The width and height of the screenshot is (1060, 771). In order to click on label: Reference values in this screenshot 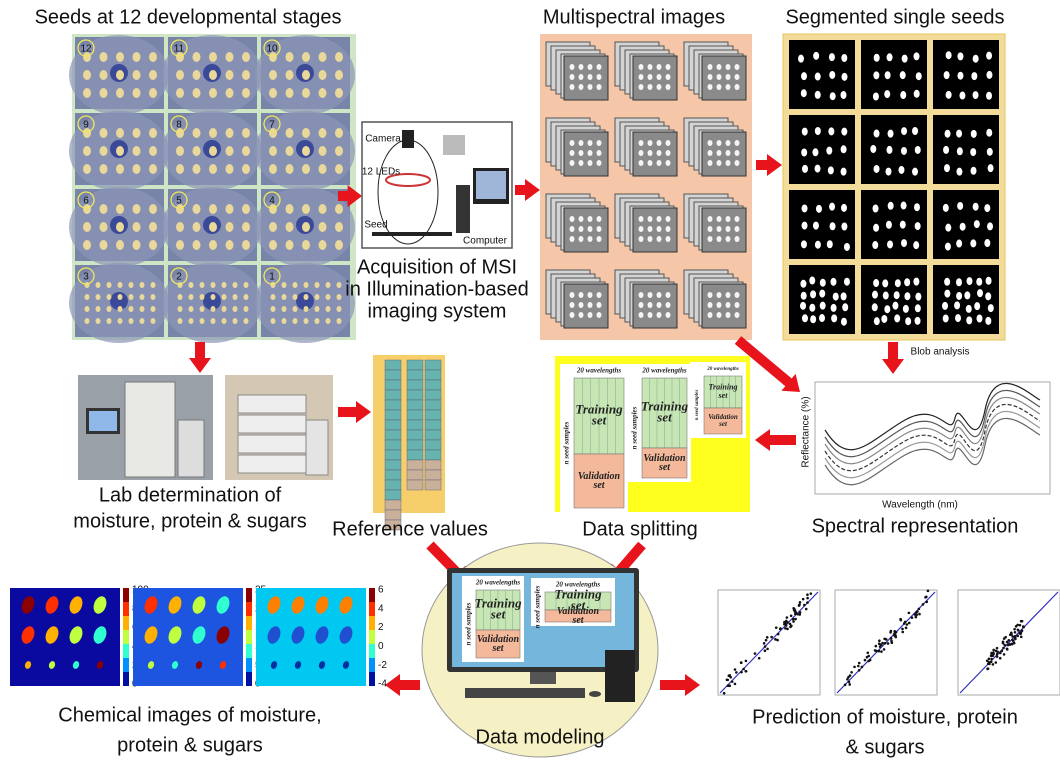, I will do `click(410, 529)`.